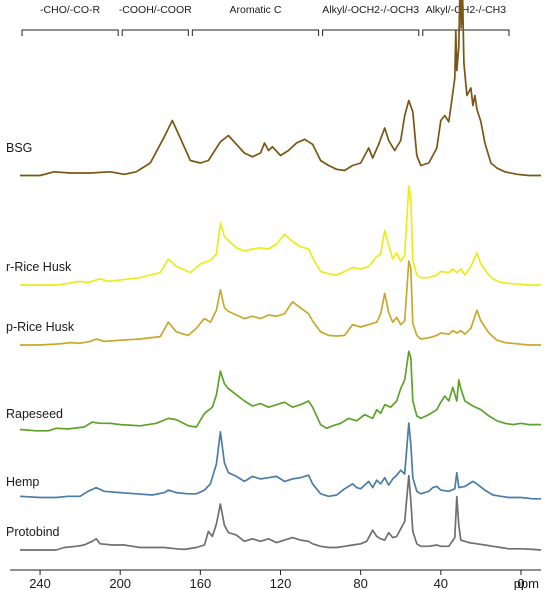 The width and height of the screenshot is (550, 590). I want to click on series-label: Protobind, so click(33, 532).